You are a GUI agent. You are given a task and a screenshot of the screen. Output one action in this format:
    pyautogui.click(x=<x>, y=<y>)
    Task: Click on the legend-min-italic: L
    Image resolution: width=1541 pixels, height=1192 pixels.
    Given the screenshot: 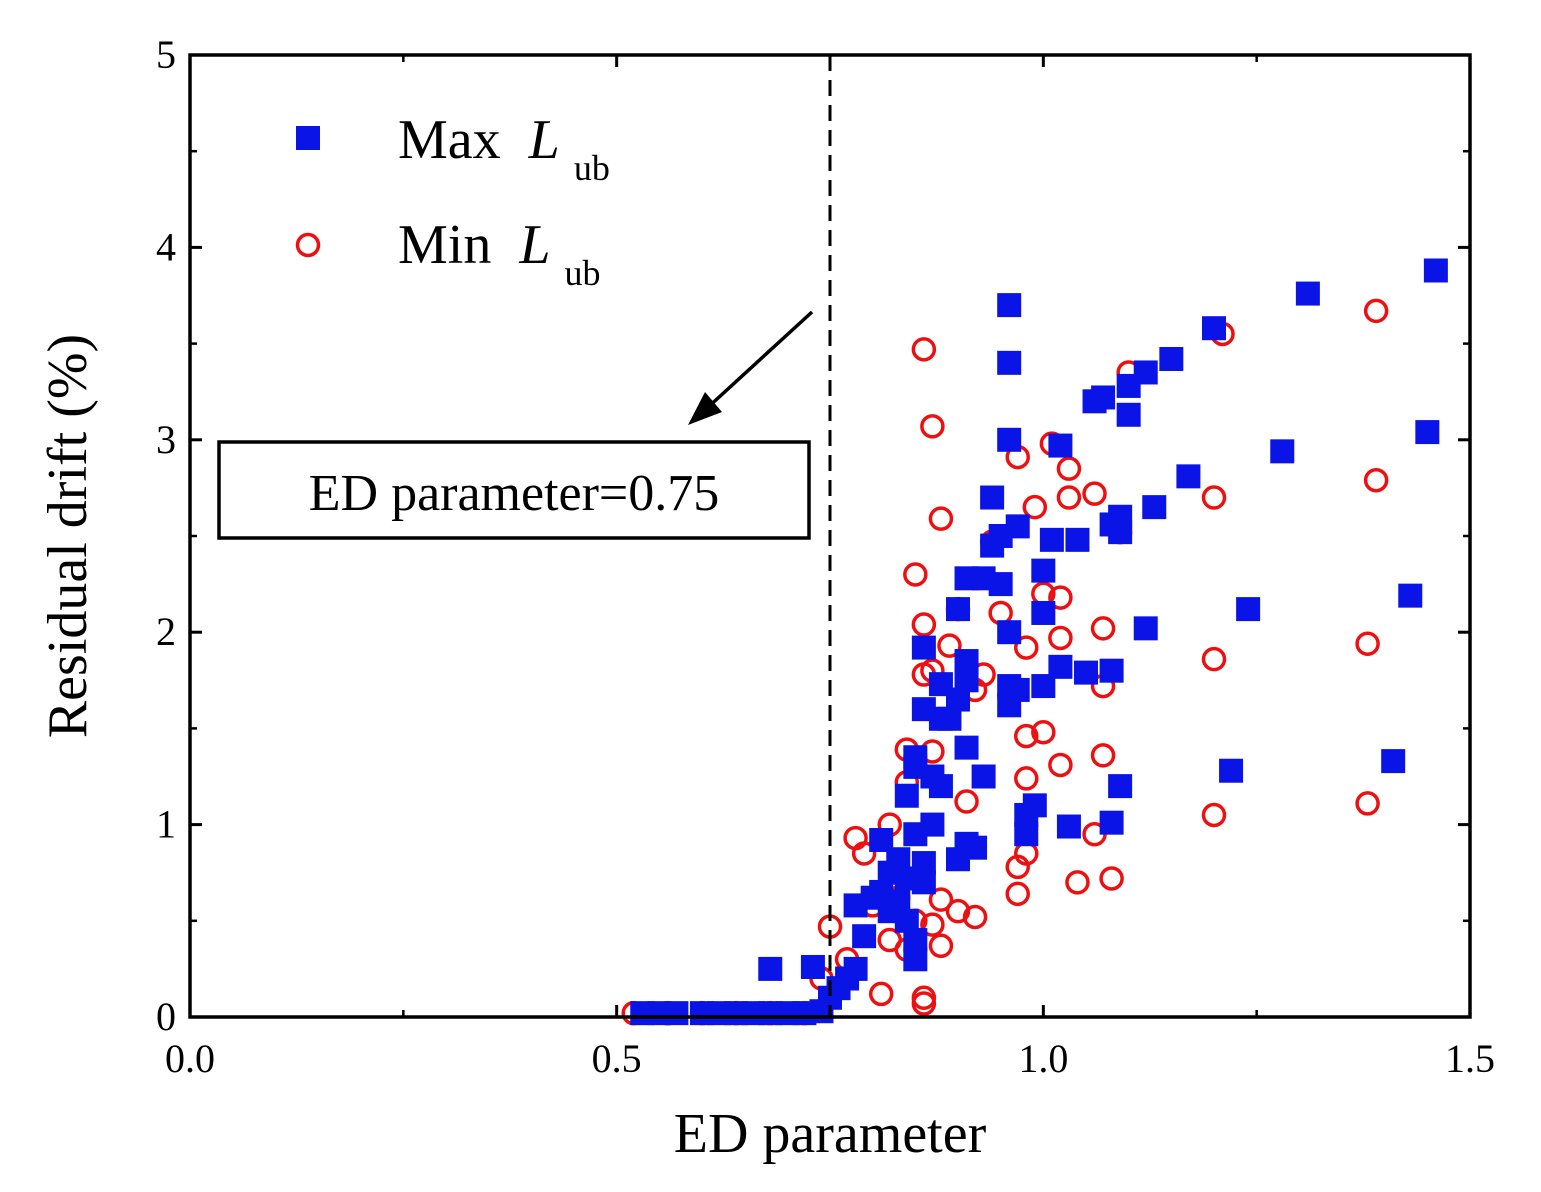 What is the action you would take?
    pyautogui.click(x=534, y=245)
    